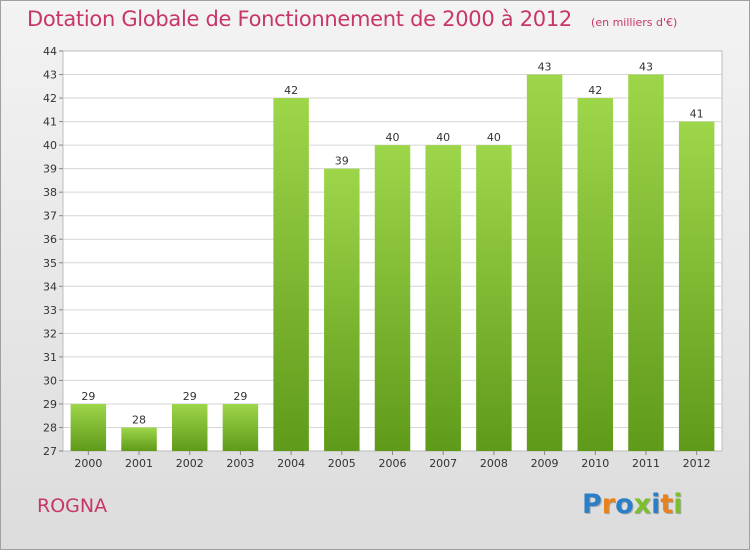 Image resolution: width=750 pixels, height=550 pixels. I want to click on x-tick-label: 2001, so click(139, 463).